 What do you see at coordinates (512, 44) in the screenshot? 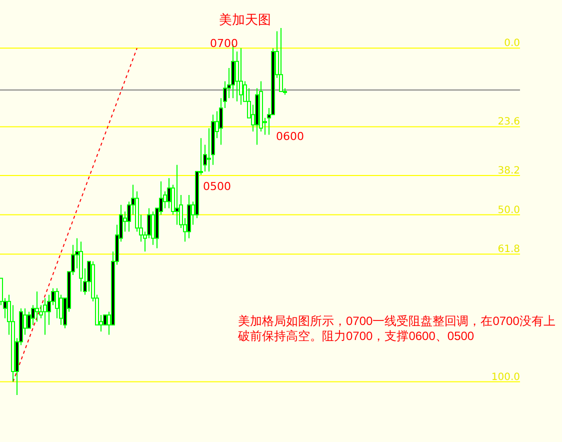
I see `text: 0.0` at bounding box center [512, 44].